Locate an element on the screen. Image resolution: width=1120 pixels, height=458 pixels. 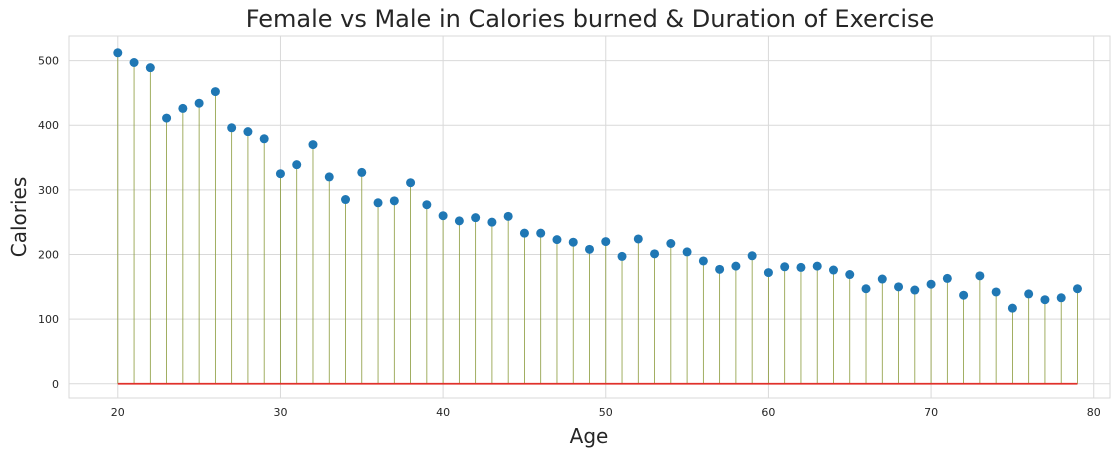
y-tick-label: 300 is located at coordinates (48, 190).